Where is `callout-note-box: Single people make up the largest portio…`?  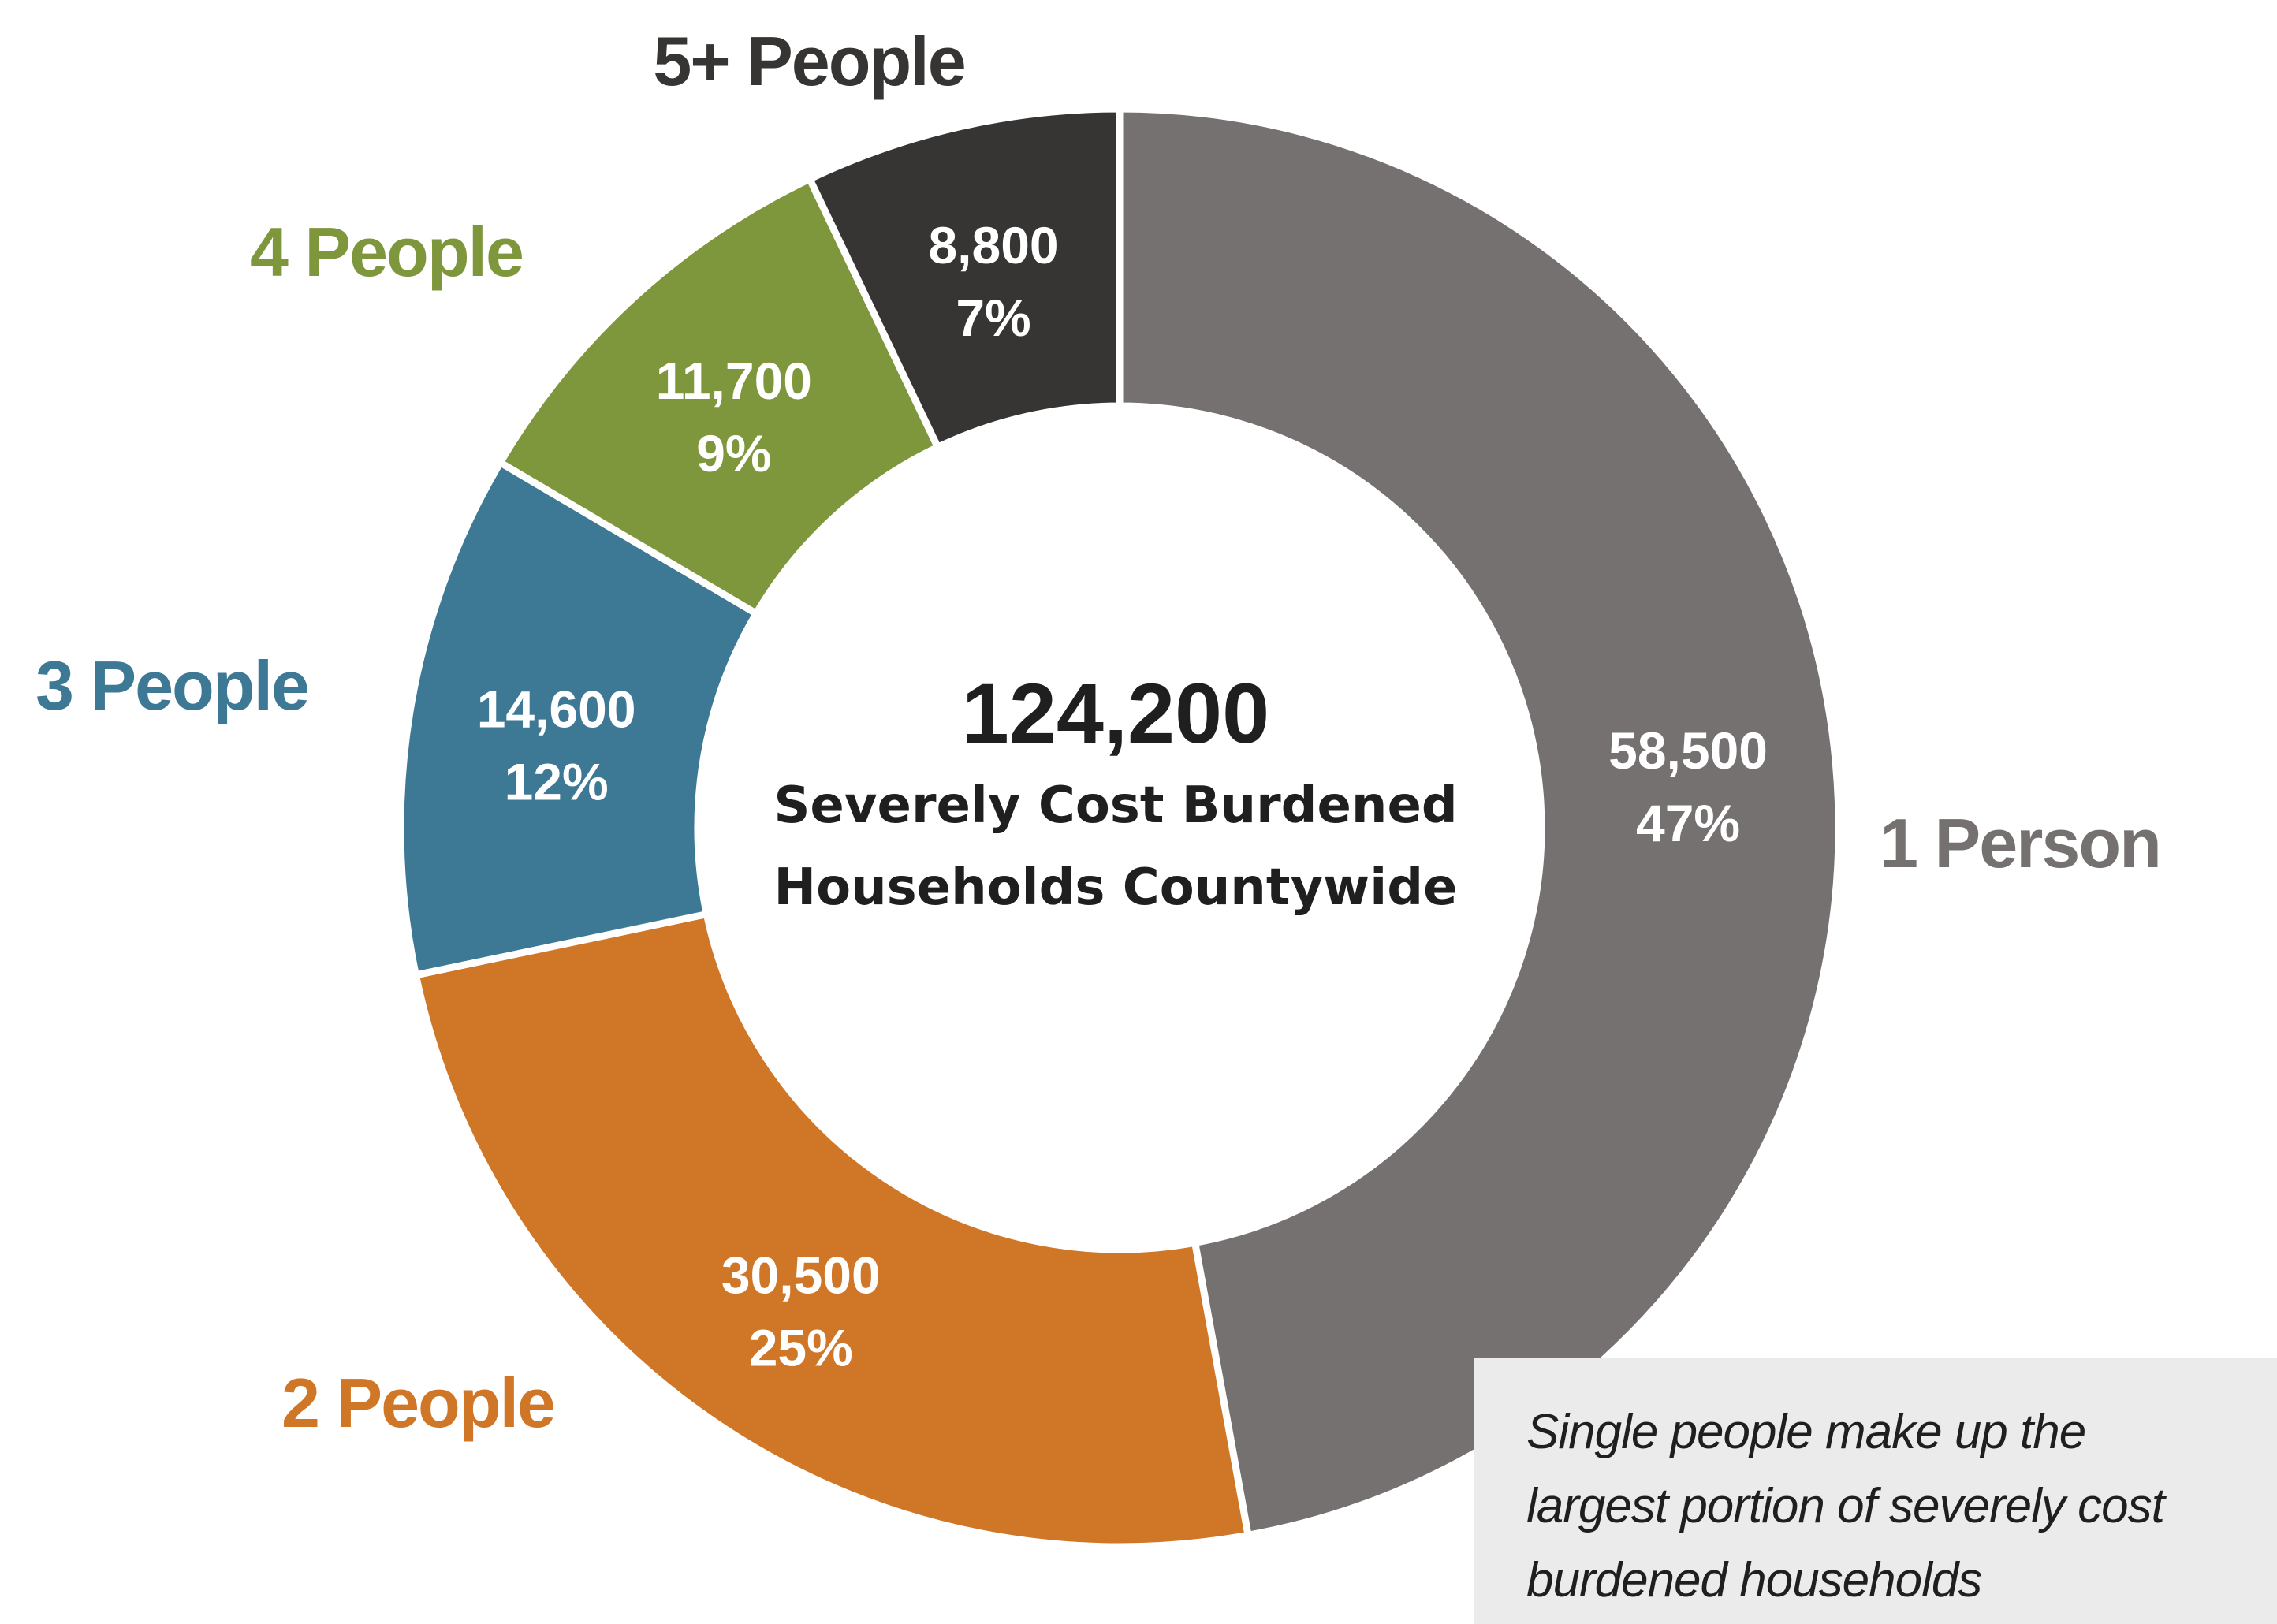
callout-note-box: Single people make up the largest portio… is located at coordinates (1875, 1491).